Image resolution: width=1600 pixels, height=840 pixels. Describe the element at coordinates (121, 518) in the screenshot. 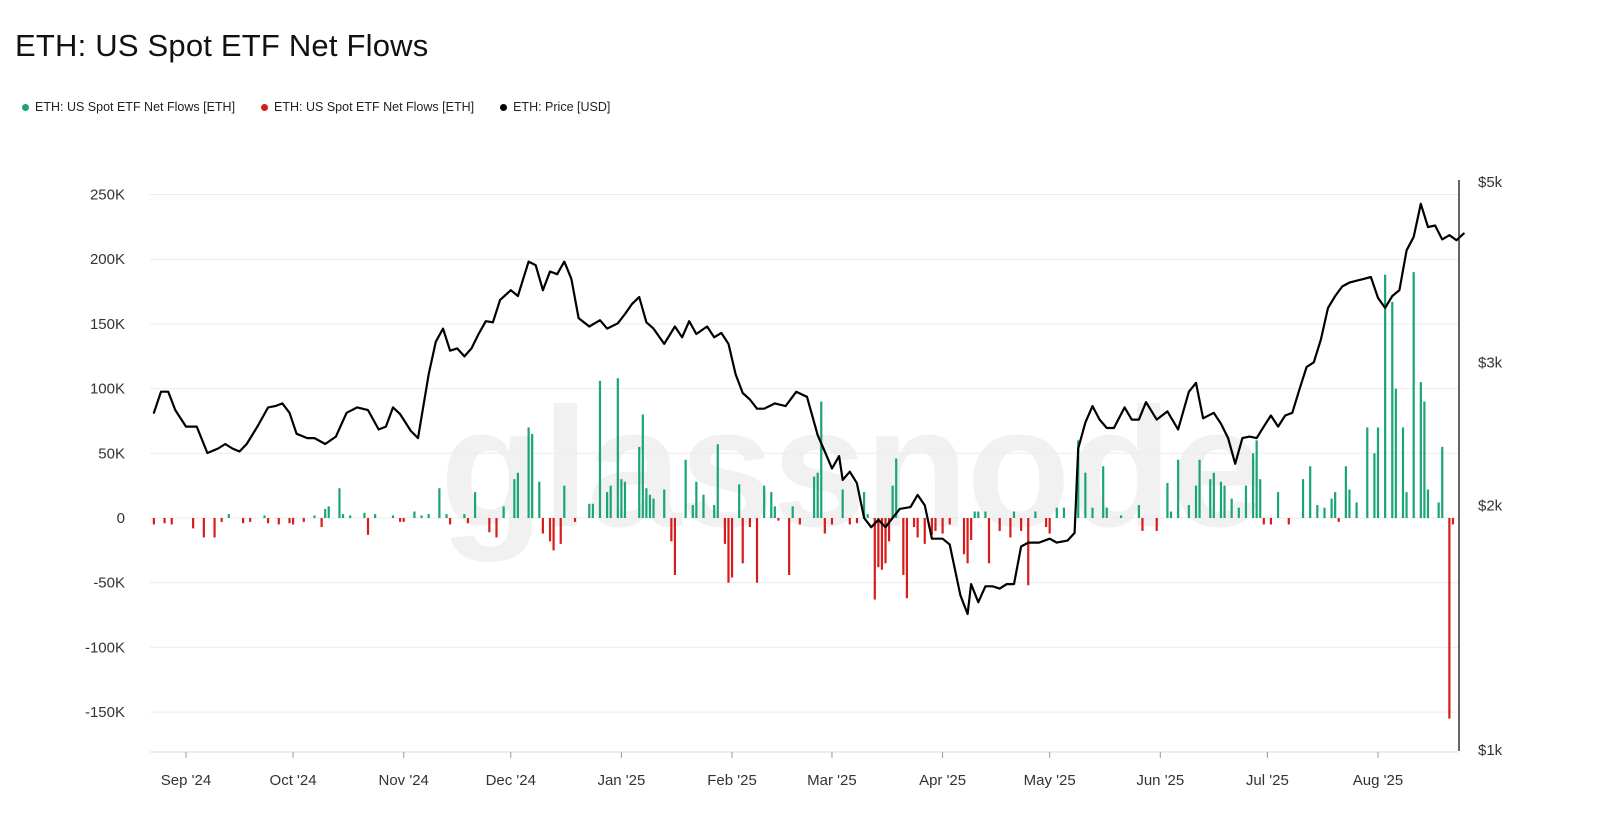

I see `y-left-tick-label: 0` at that location.